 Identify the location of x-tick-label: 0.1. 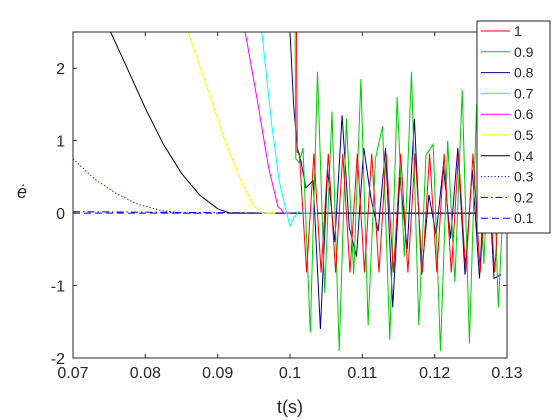
(290, 373).